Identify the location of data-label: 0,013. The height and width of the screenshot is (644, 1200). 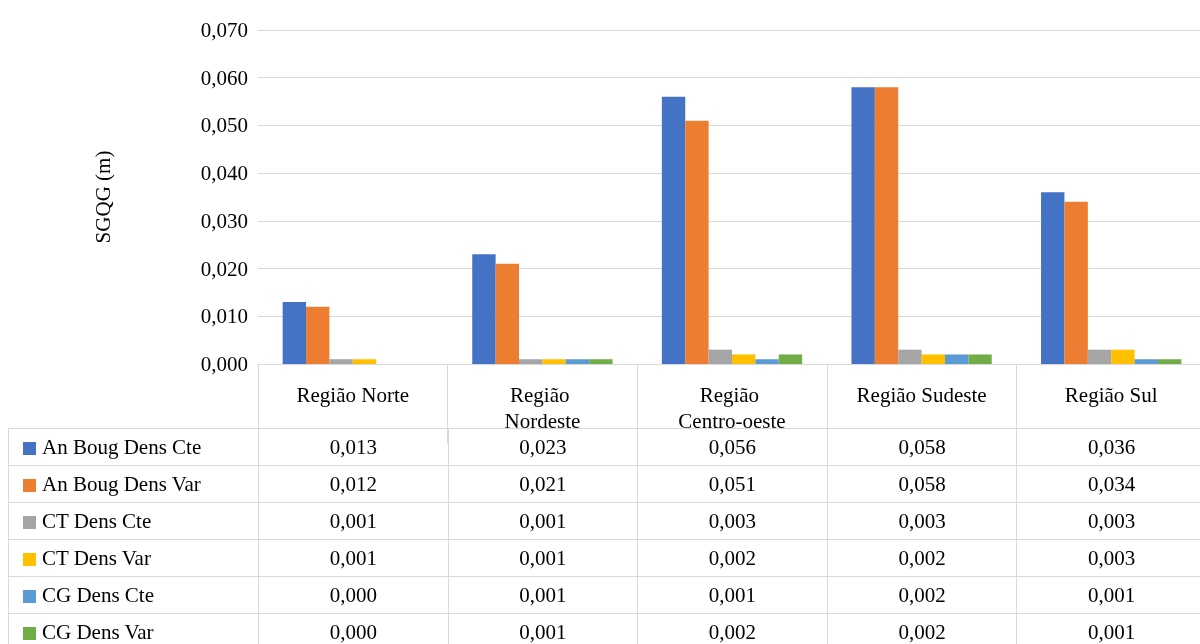
(353, 447).